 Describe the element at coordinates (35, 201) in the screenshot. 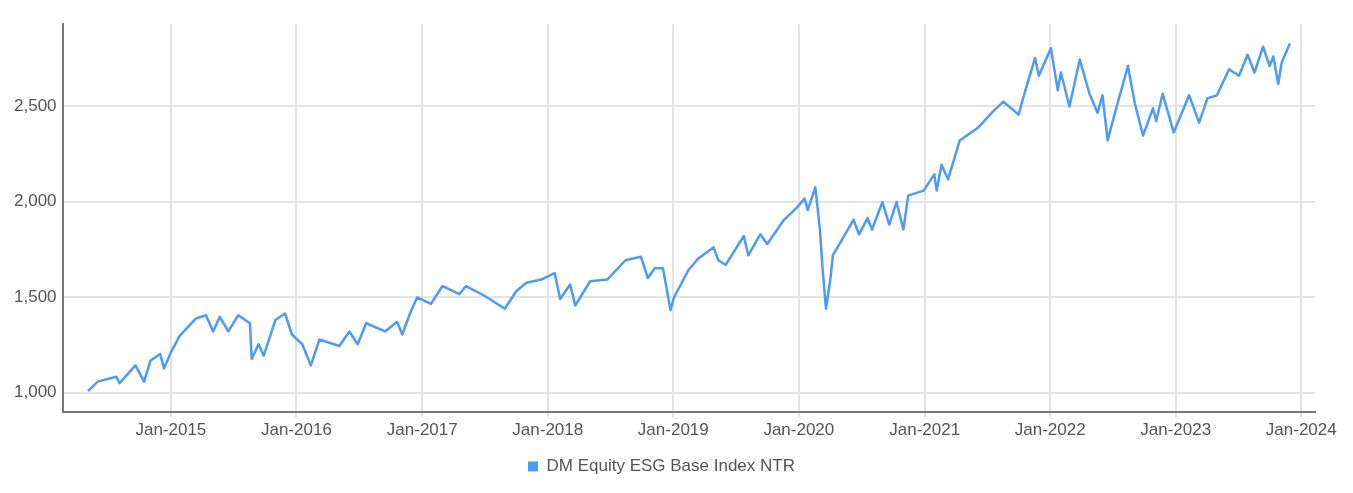

I see `y-tick-label: 2,000` at that location.